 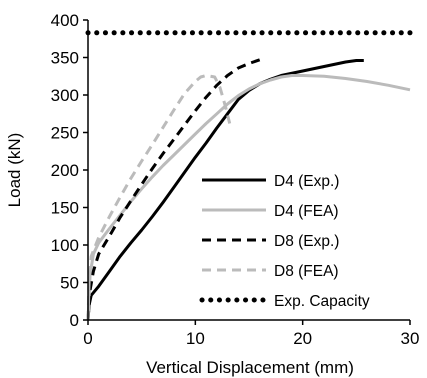 I want to click on x-tick-label-3: 30, so click(x=410, y=338).